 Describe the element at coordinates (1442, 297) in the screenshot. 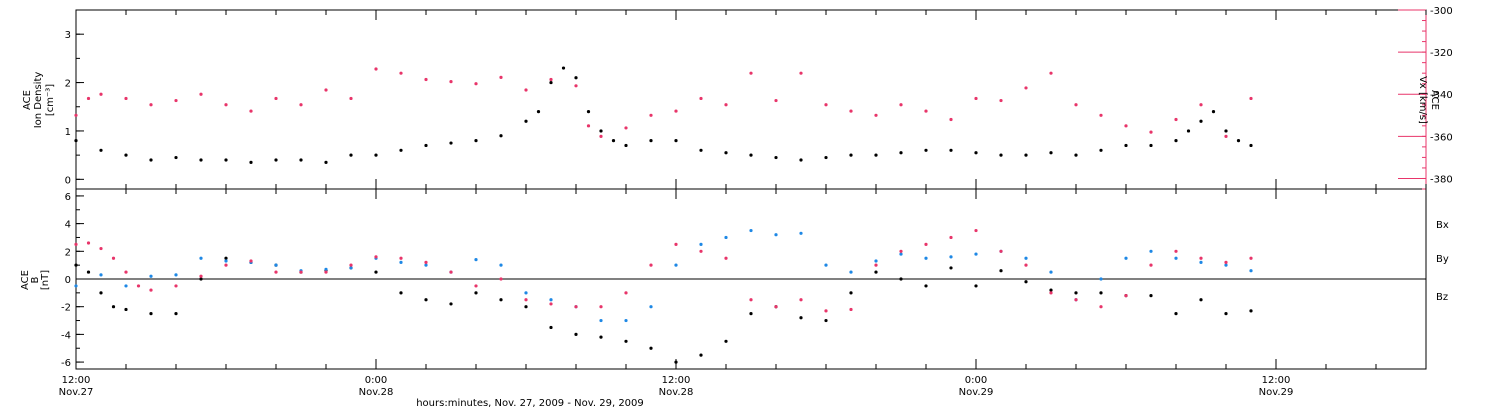

I see `legend-bz: Bz` at that location.